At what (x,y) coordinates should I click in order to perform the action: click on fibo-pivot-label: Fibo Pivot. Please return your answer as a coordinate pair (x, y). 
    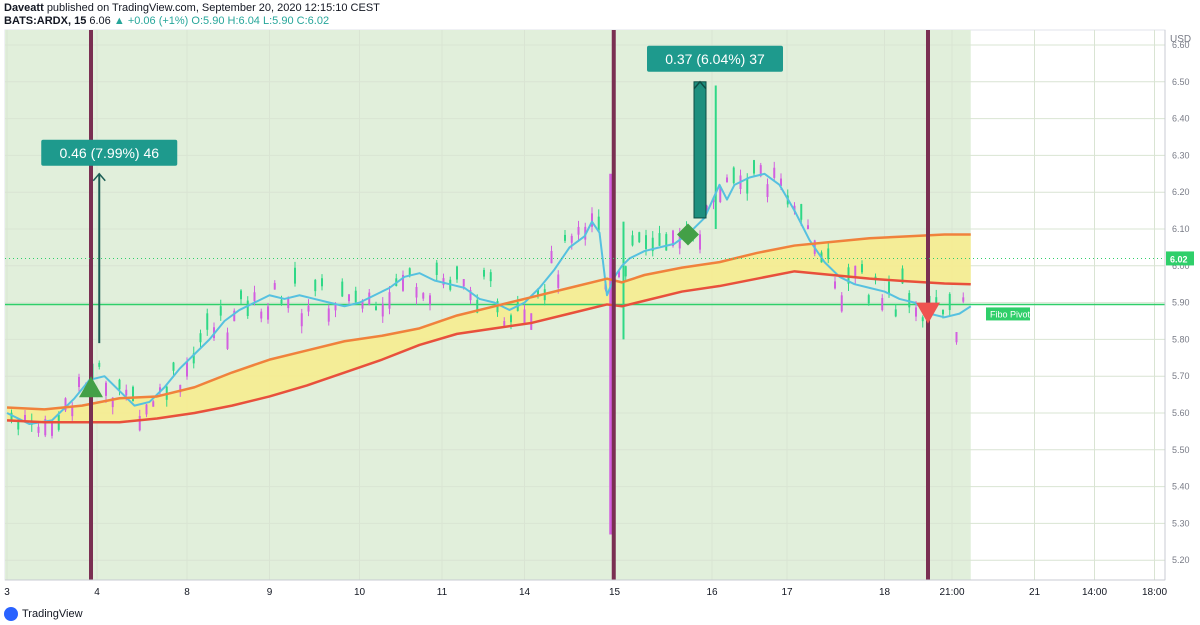
    Looking at the image, I should click on (1010, 314).